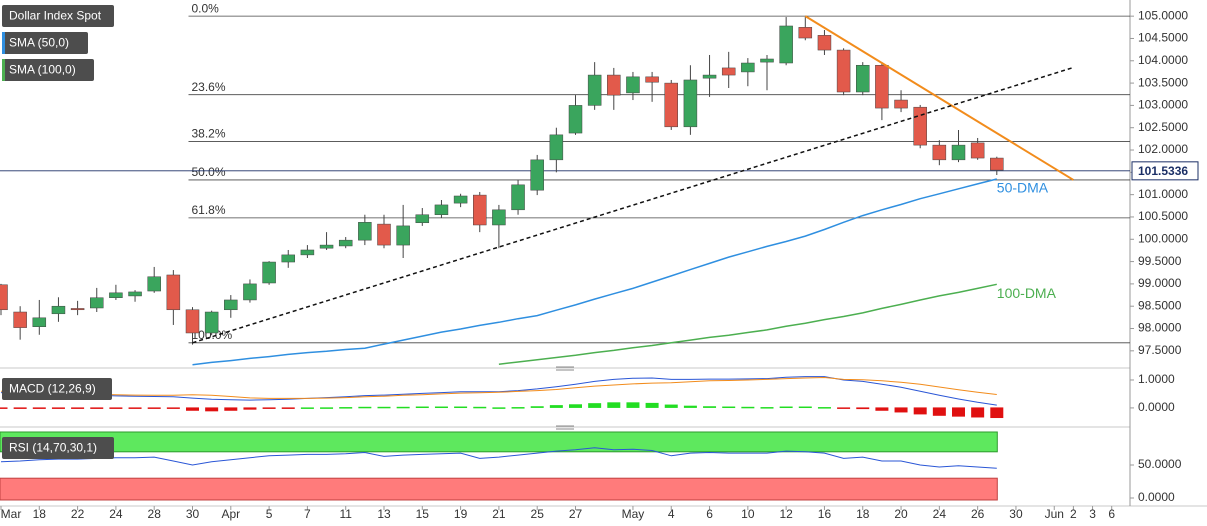  What do you see at coordinates (53, 448) in the screenshot?
I see `legend-label: RSI (14,70,30,1)` at bounding box center [53, 448].